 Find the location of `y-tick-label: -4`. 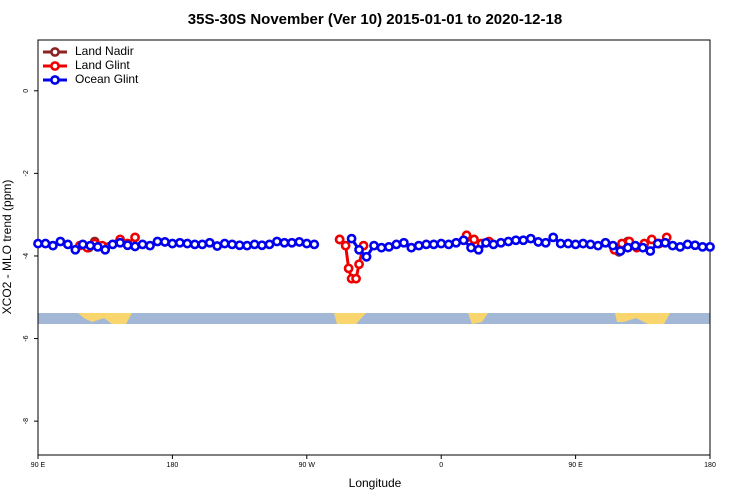

y-tick-label: -4 is located at coordinates (26, 256).